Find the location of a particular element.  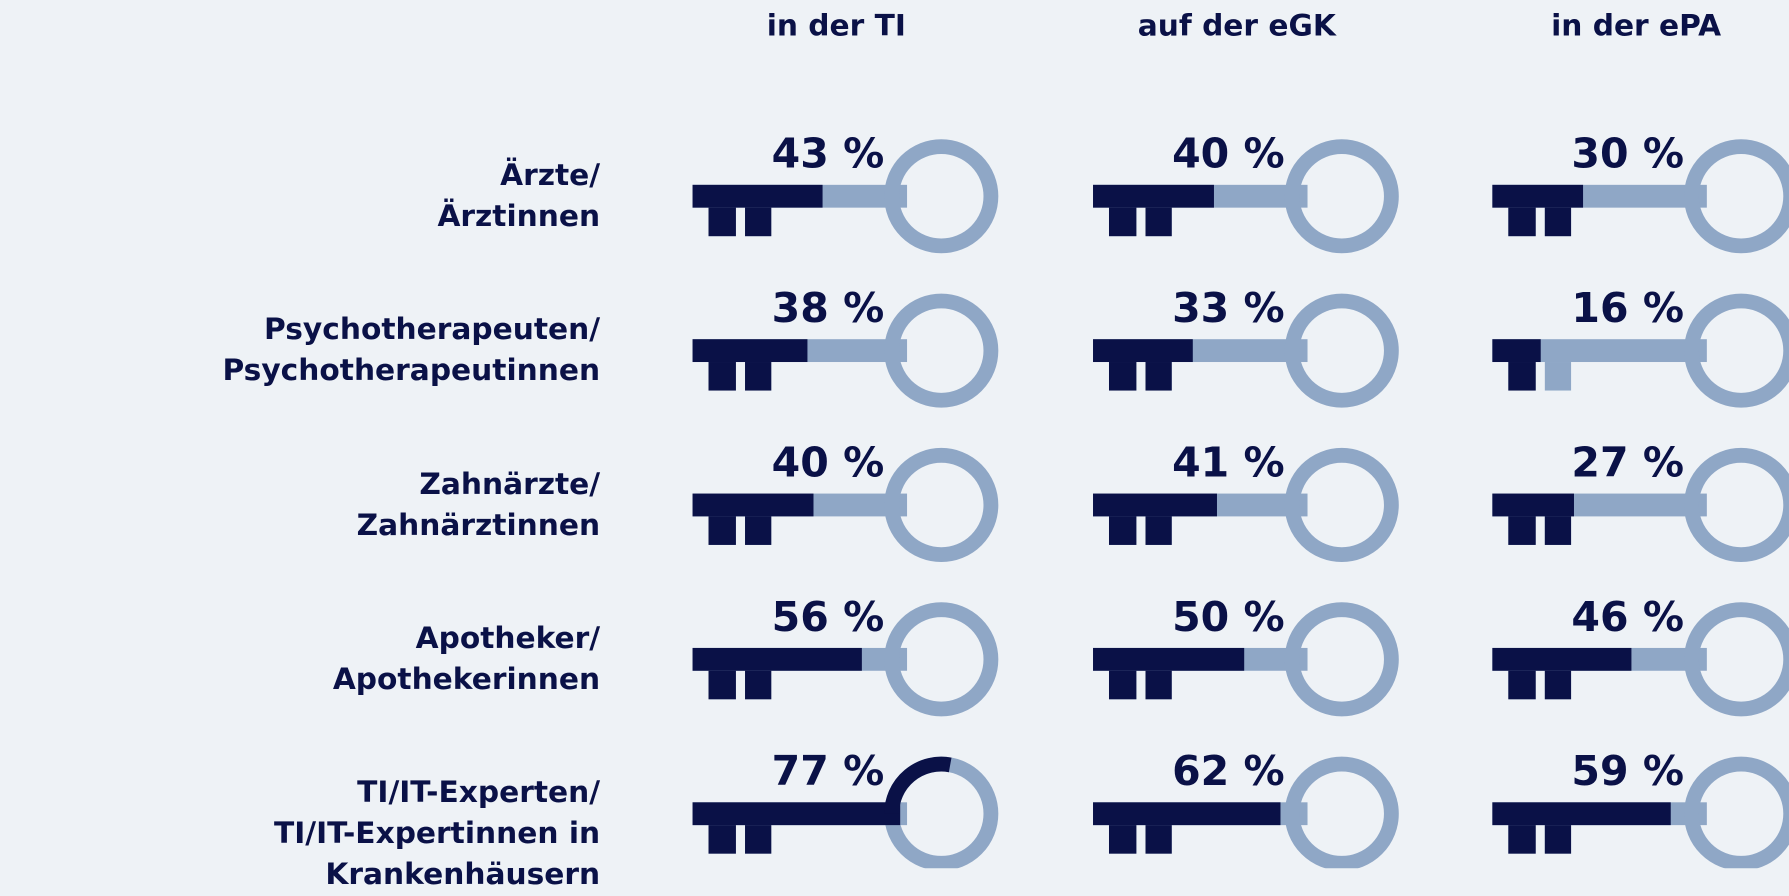

value-label: 38 % is located at coordinates (828, 308).